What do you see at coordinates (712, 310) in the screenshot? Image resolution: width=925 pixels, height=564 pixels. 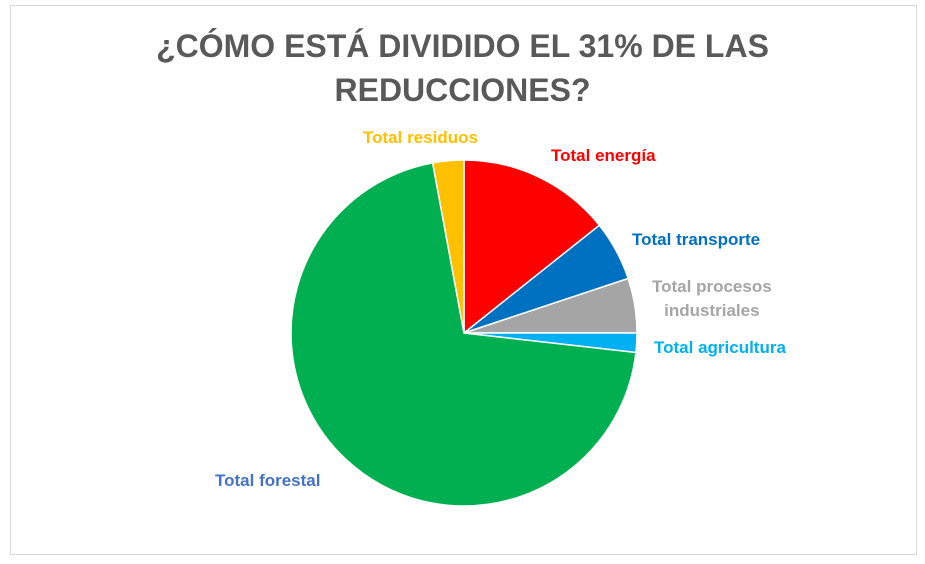 I see `label-procesos-line-2: industriales` at bounding box center [712, 310].